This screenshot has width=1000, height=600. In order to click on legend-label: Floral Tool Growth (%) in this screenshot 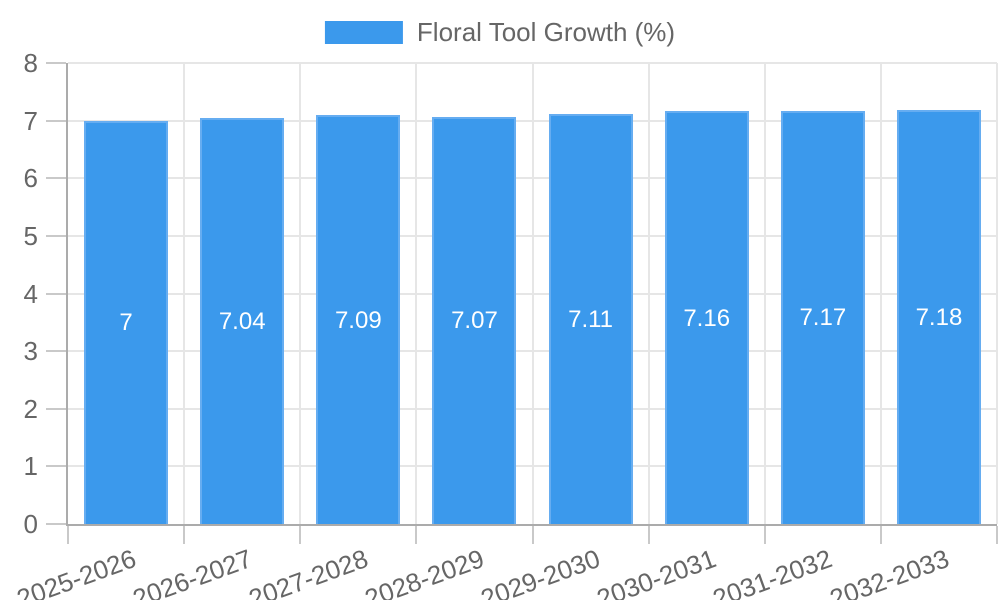, I will do `click(546, 32)`.